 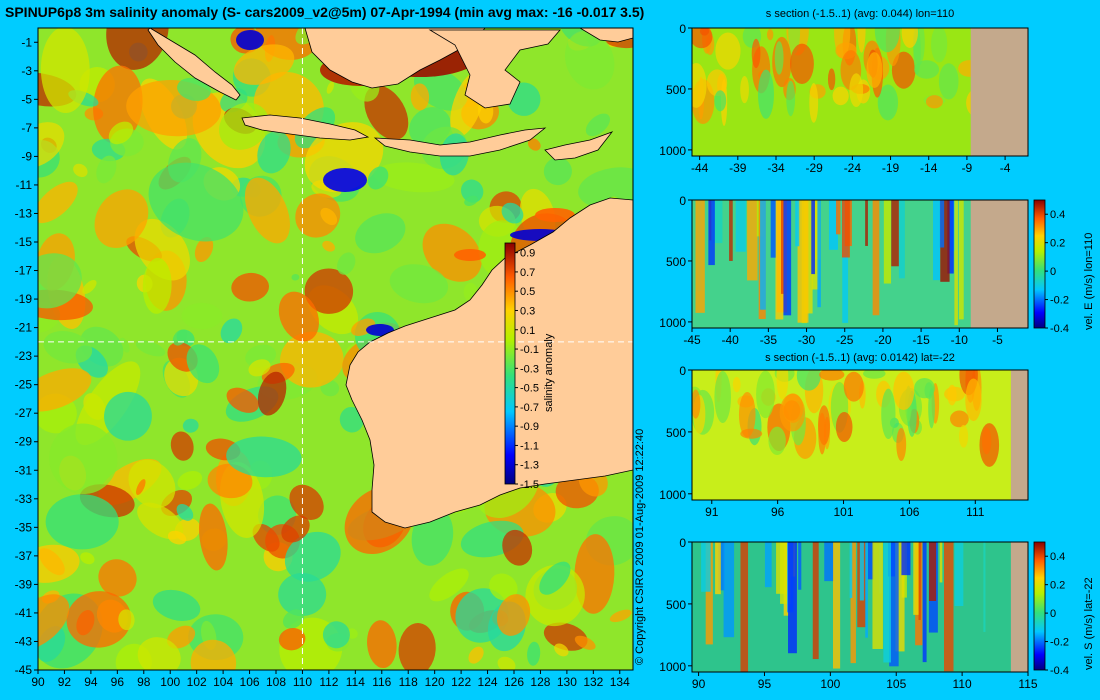 I want to click on section-x-tick-label: 110, so click(x=962, y=684).